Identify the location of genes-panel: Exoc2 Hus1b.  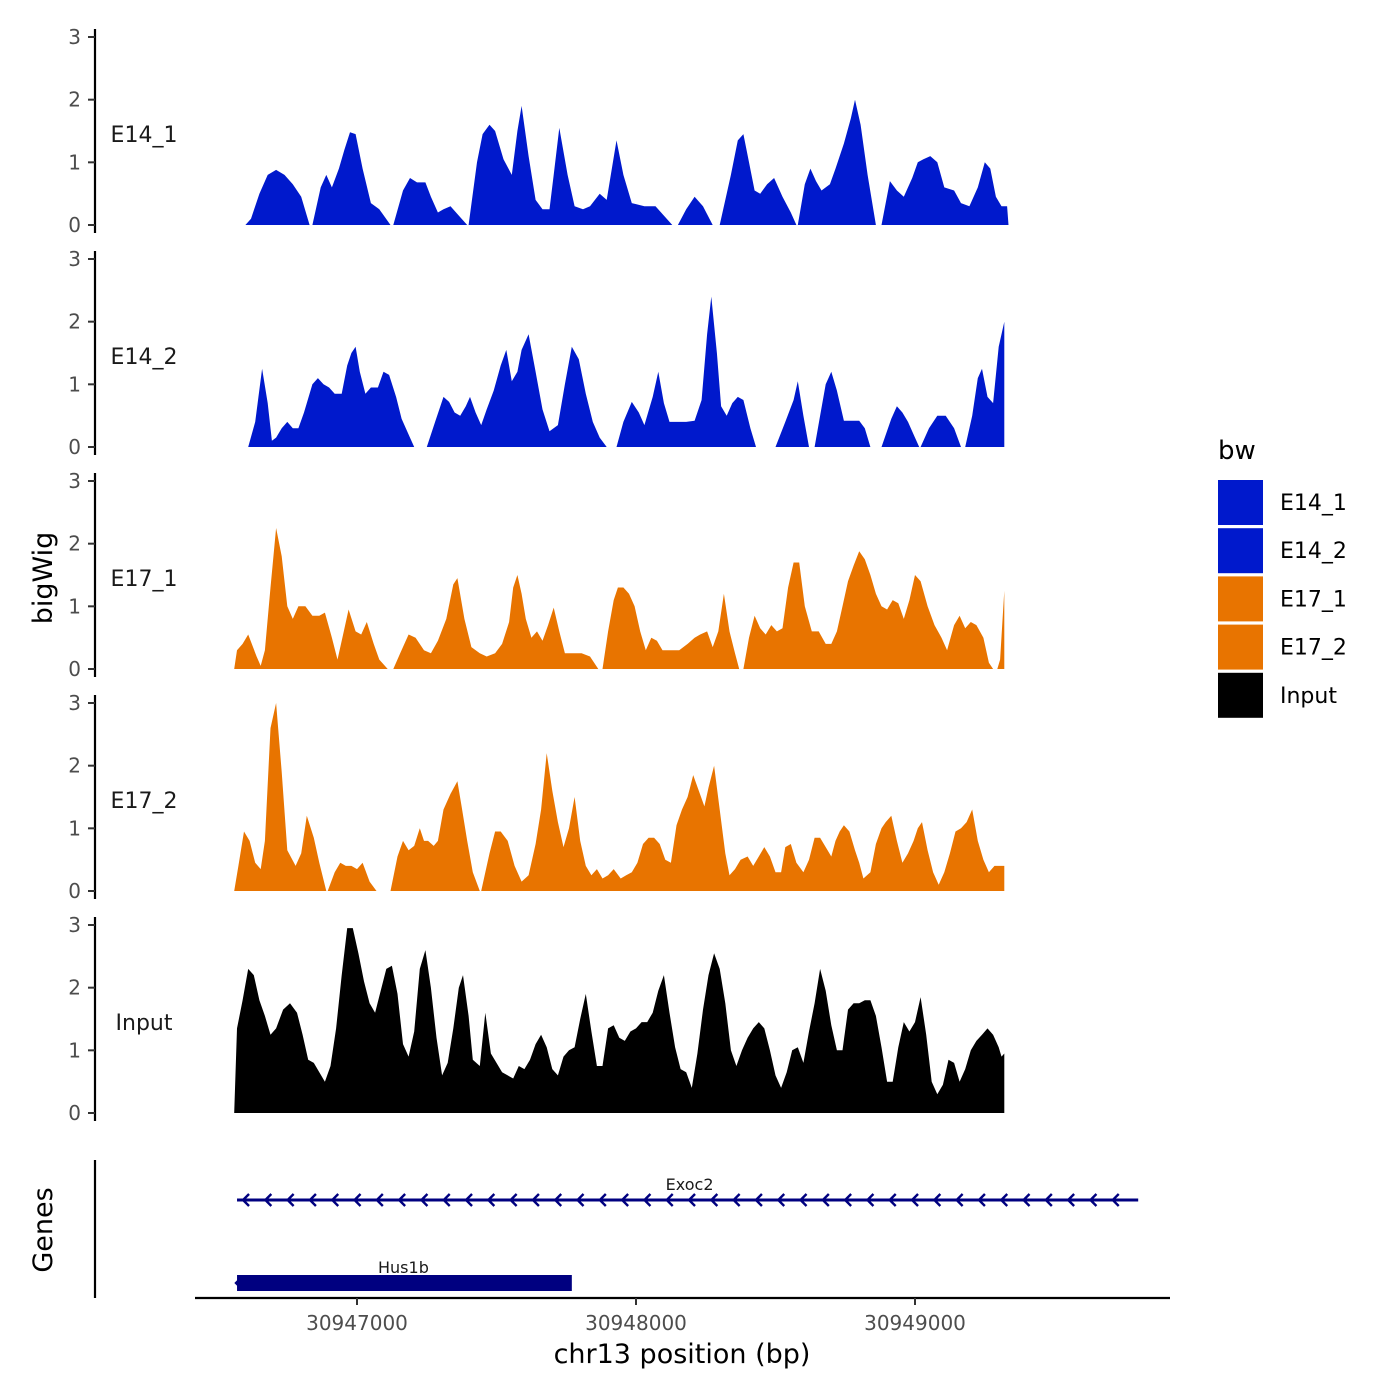
(616, 1229).